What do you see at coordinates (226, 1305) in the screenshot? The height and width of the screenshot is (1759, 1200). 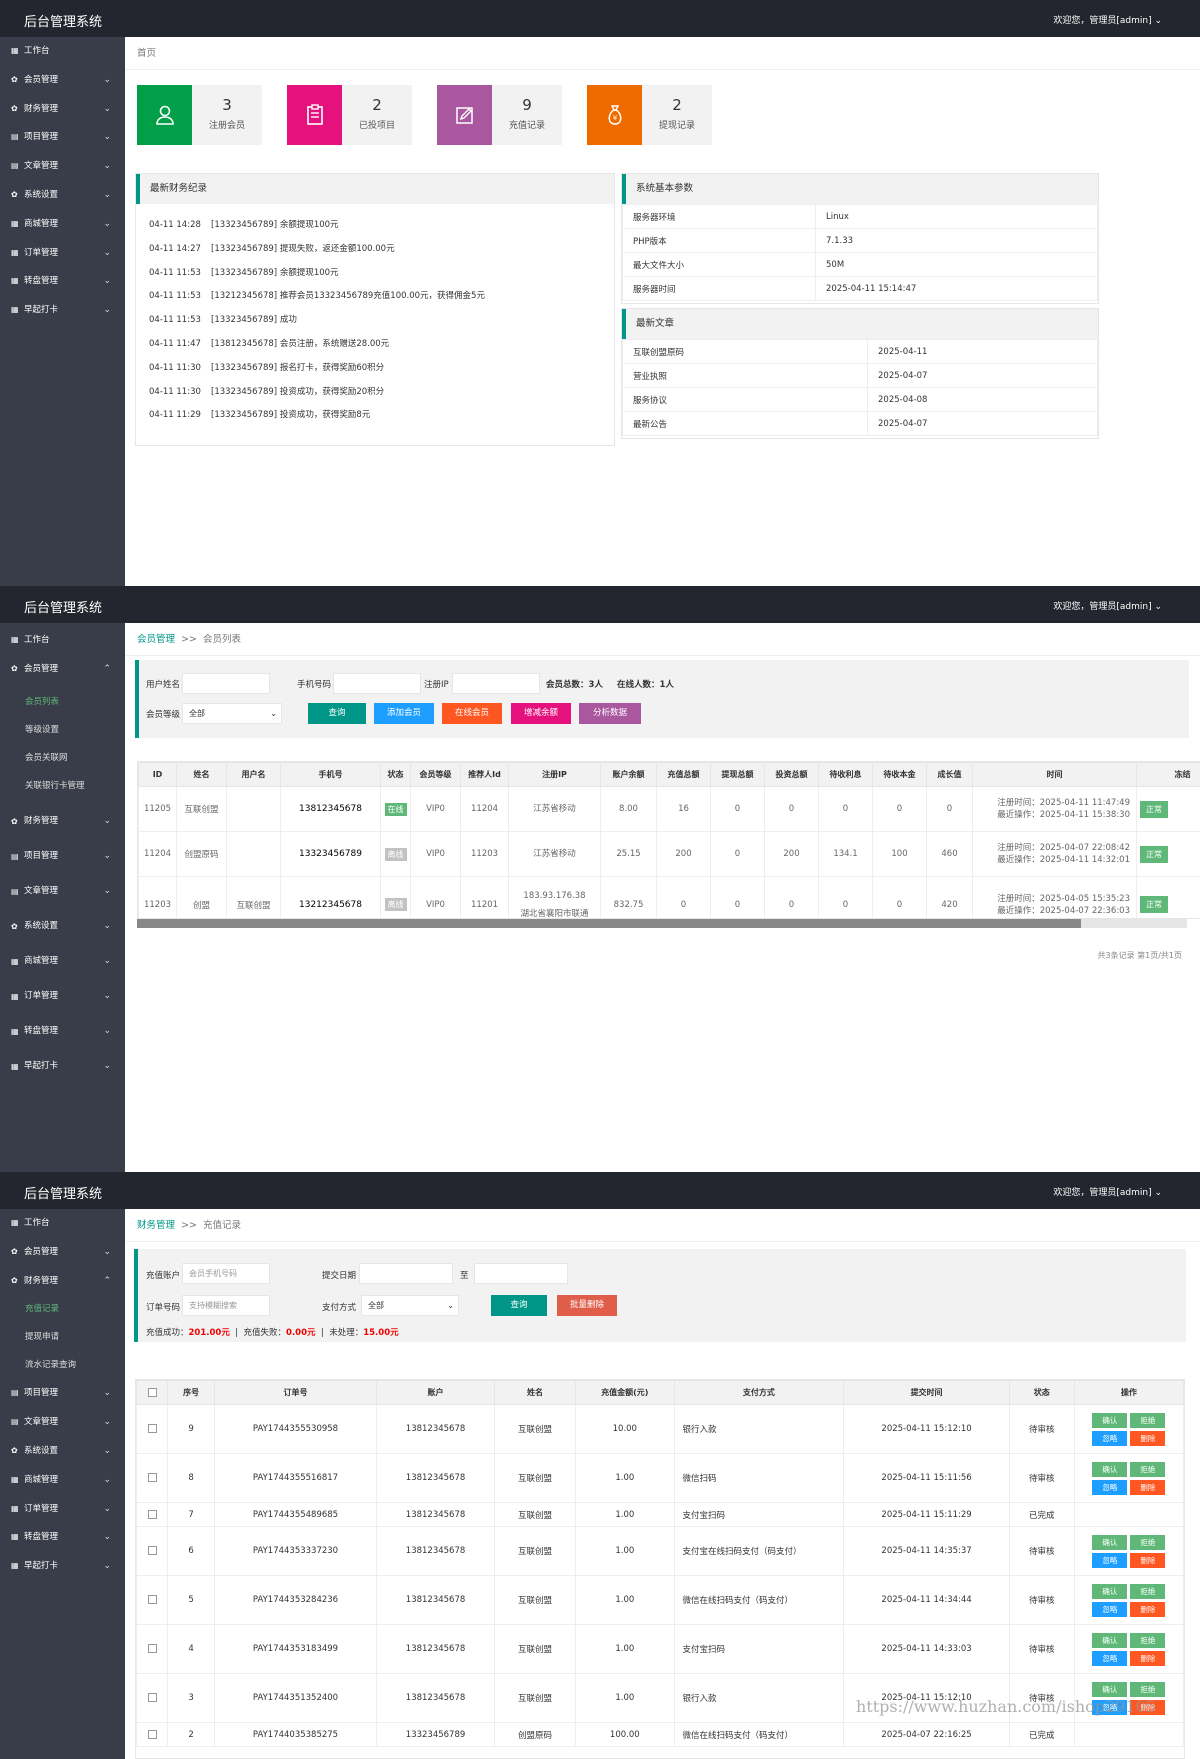 I see `order-input: 支持模糊搜索` at bounding box center [226, 1305].